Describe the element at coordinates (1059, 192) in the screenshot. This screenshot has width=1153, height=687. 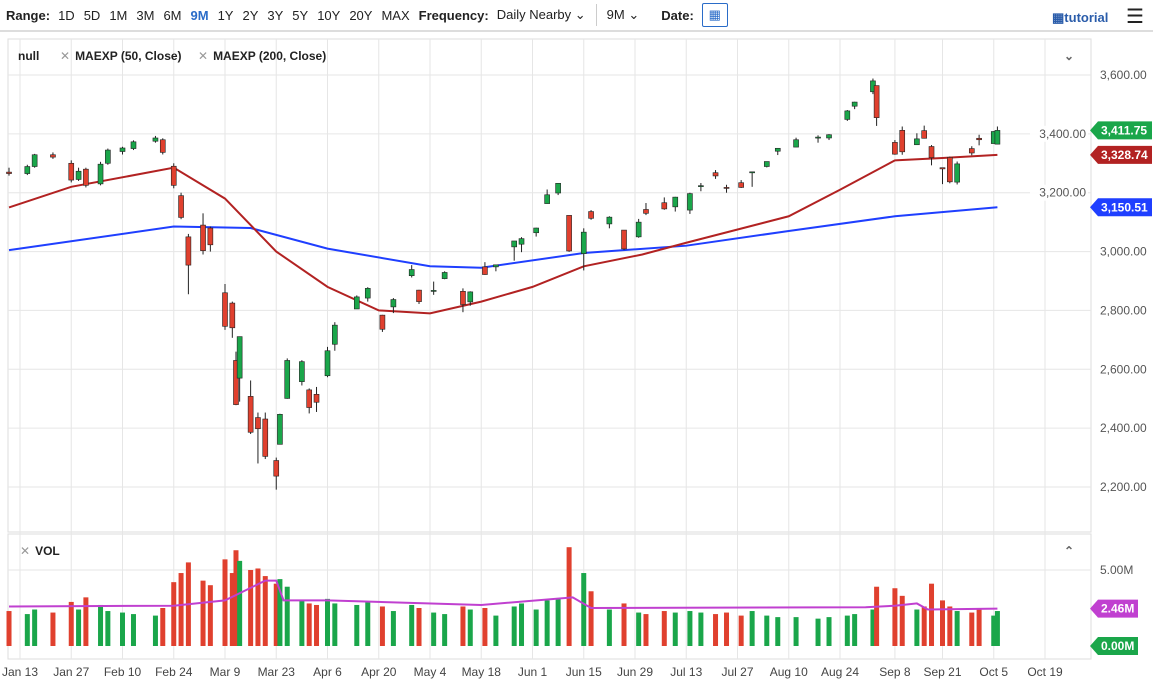
I see `y-tick-label-bg` at that location.